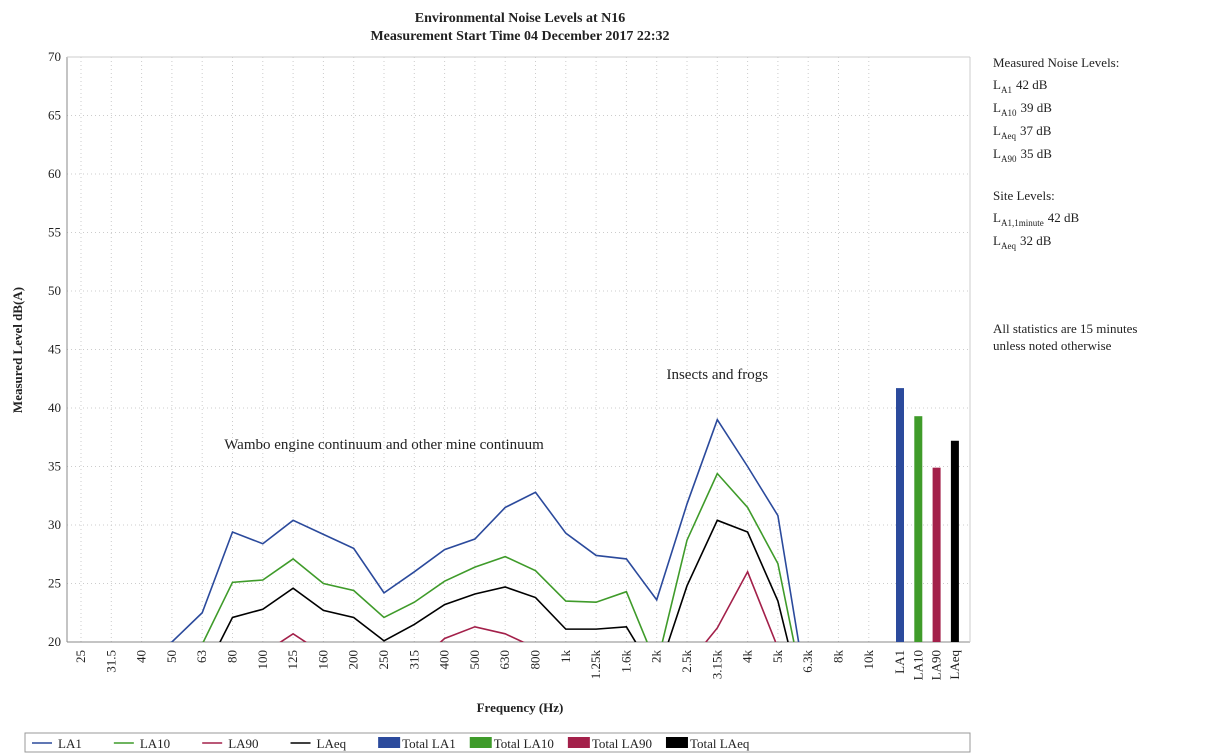 The width and height of the screenshot is (1210, 753). Describe the element at coordinates (201, 656) in the screenshot. I see `x-tick-label: 63` at that location.